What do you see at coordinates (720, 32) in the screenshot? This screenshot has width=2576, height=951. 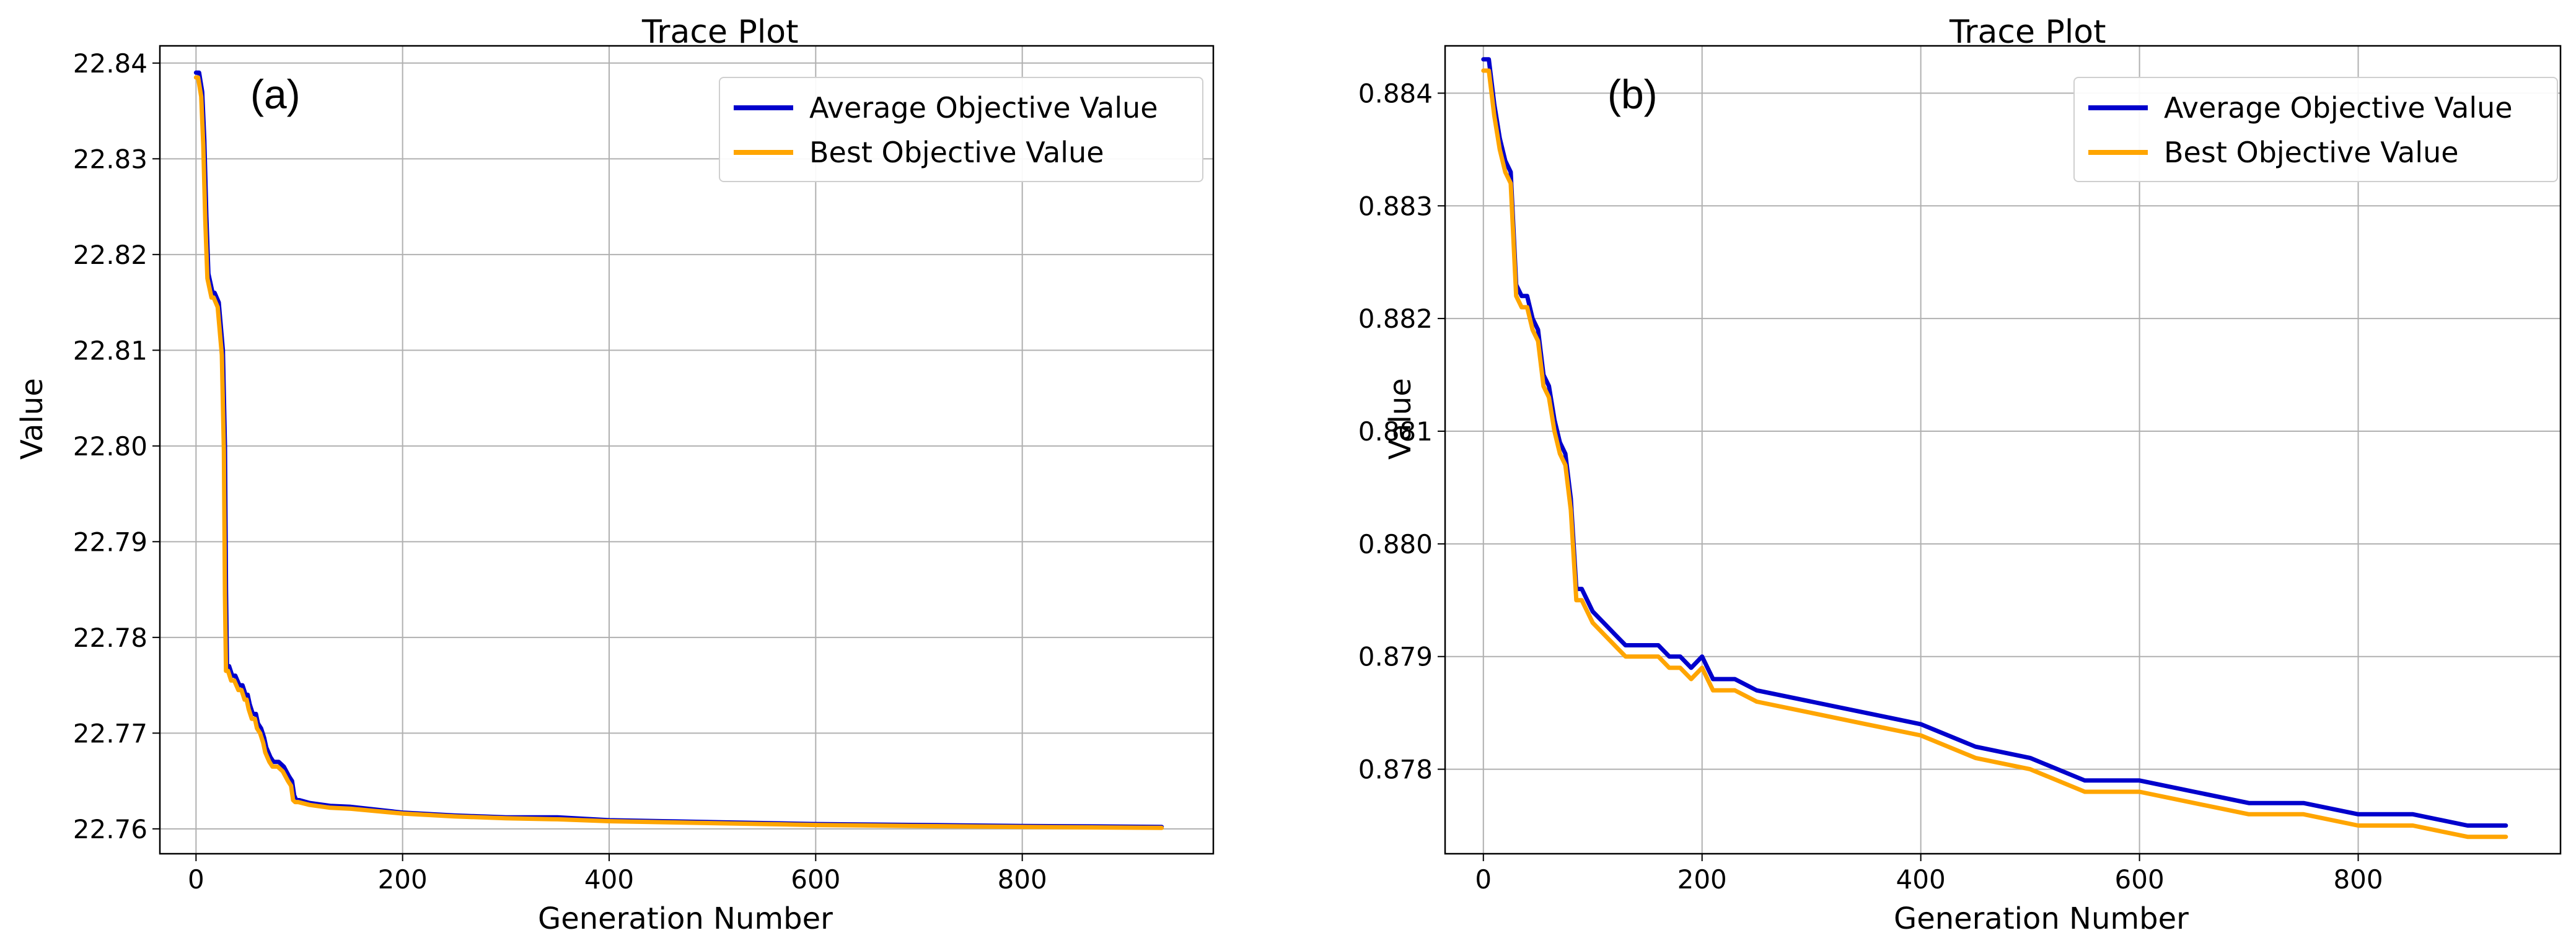 I see `chart-a-title: Trace Plot` at bounding box center [720, 32].